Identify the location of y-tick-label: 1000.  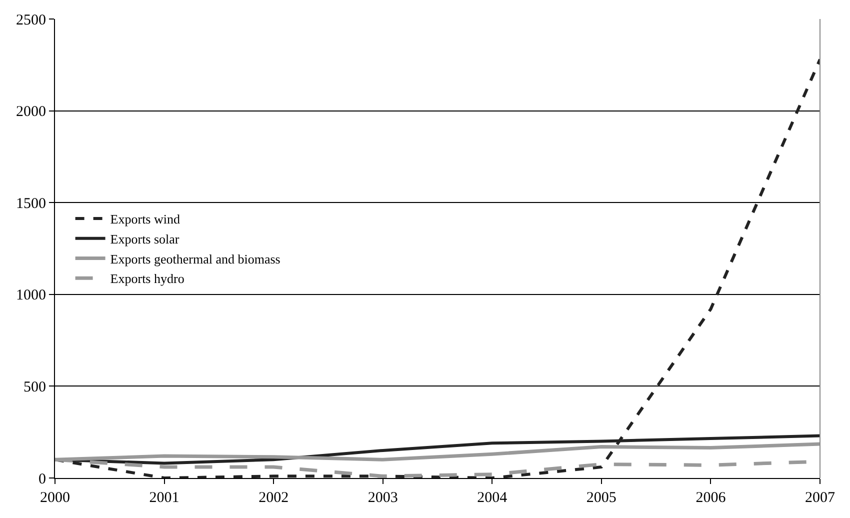
(31, 296).